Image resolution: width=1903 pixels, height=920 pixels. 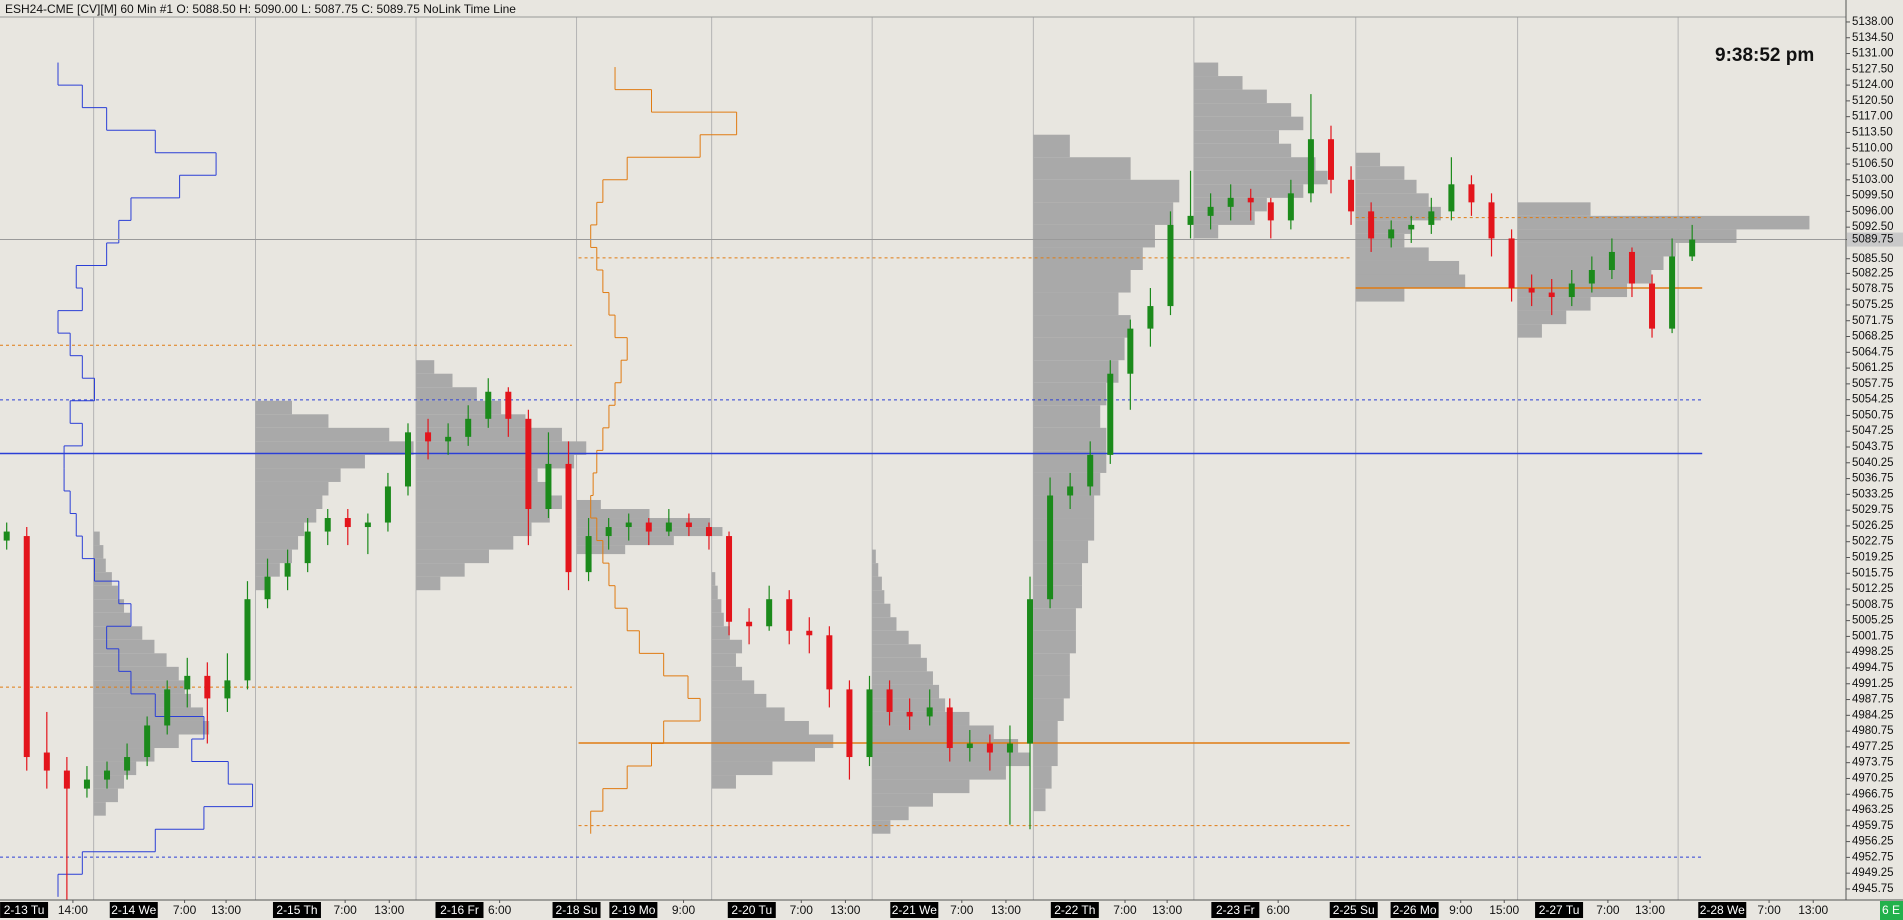 What do you see at coordinates (1873, 101) in the screenshot?
I see `y-tick-label: 5120.50` at bounding box center [1873, 101].